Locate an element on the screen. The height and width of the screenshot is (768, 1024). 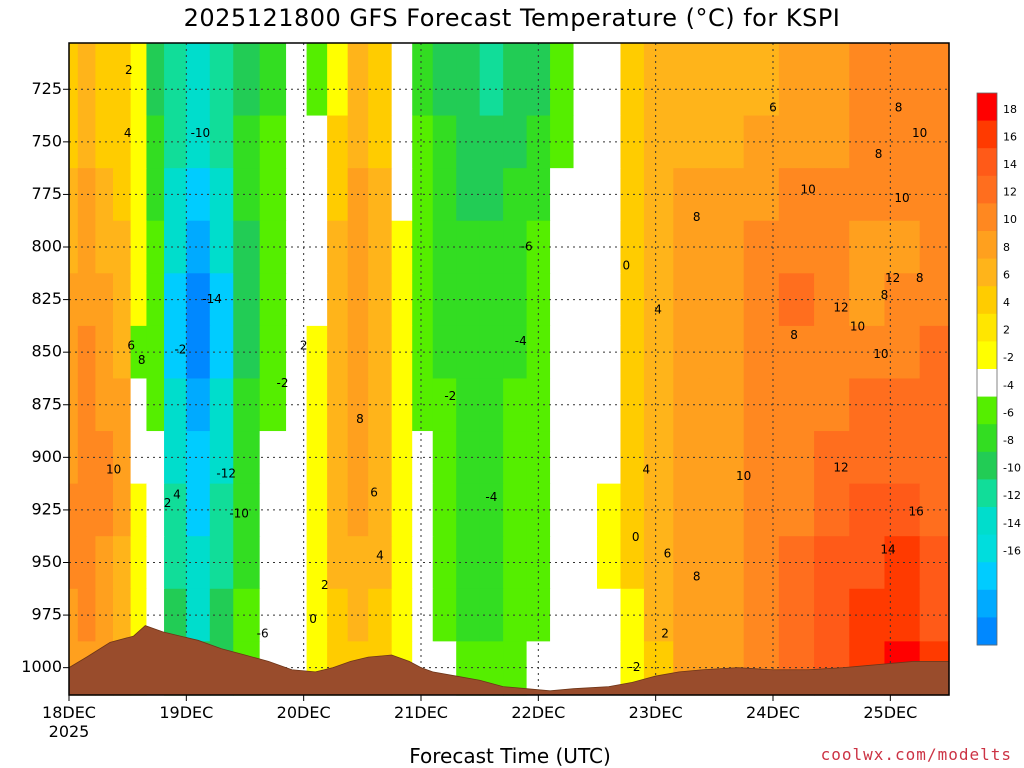
contour-label: 6 is located at coordinates (668, 554).